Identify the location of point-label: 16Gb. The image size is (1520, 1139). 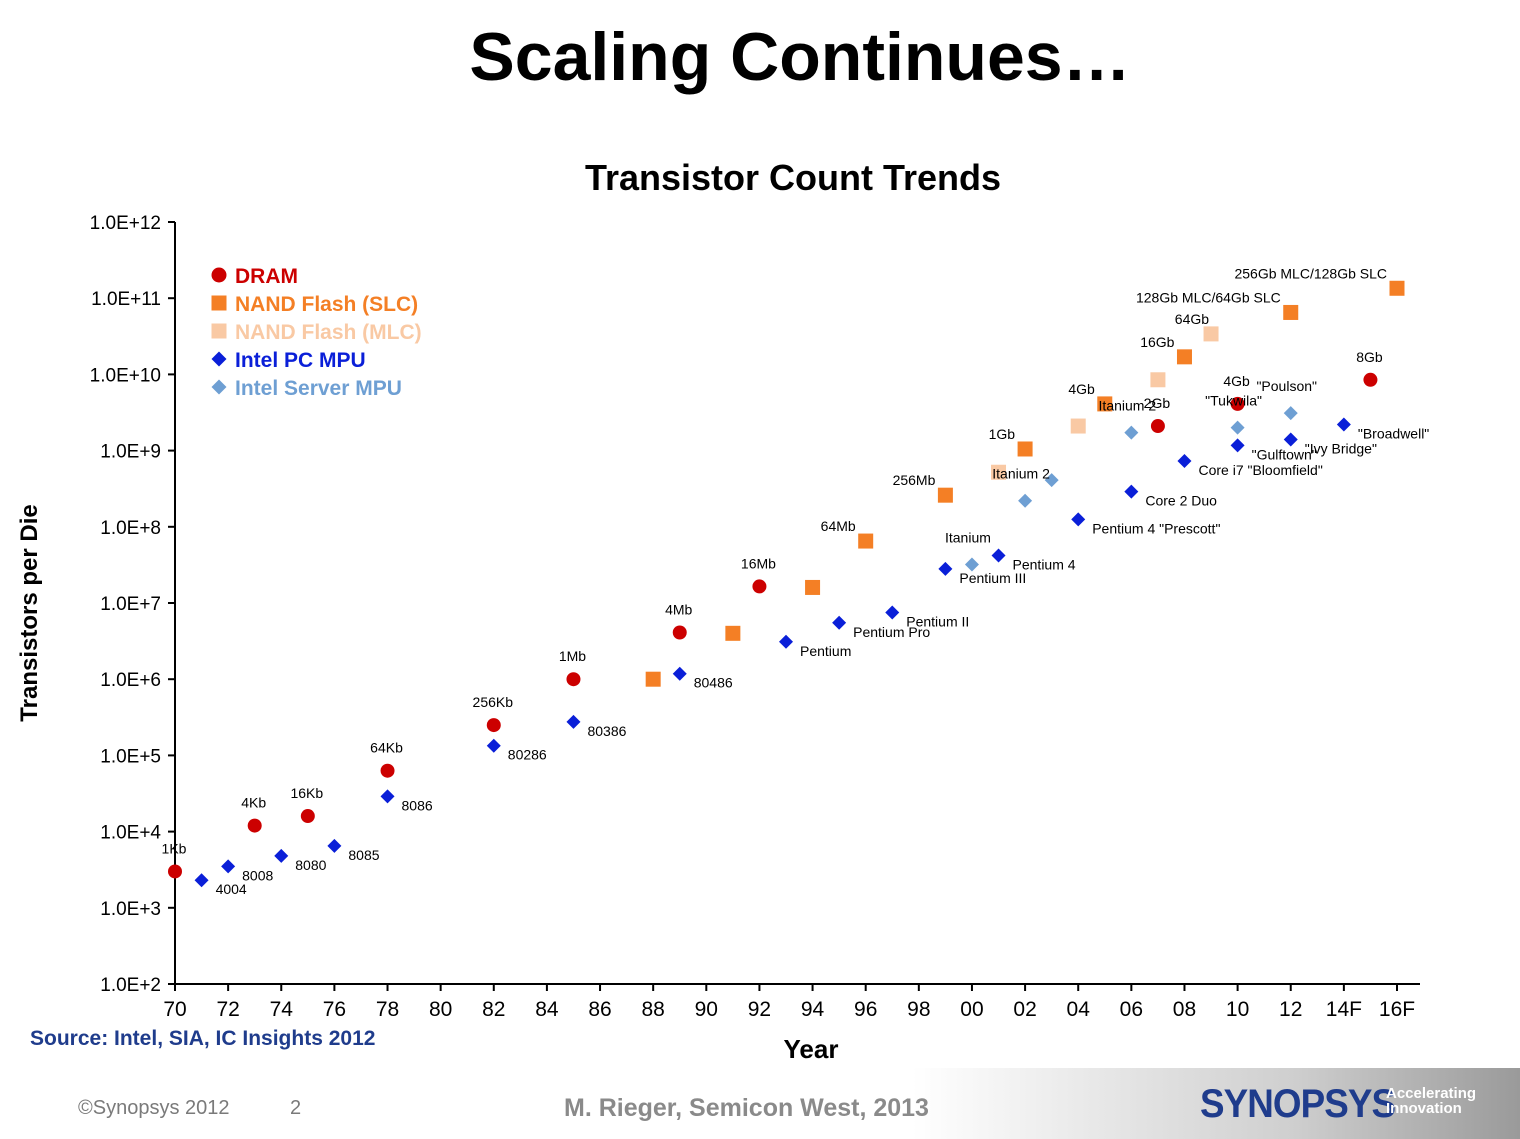
(1157, 342).